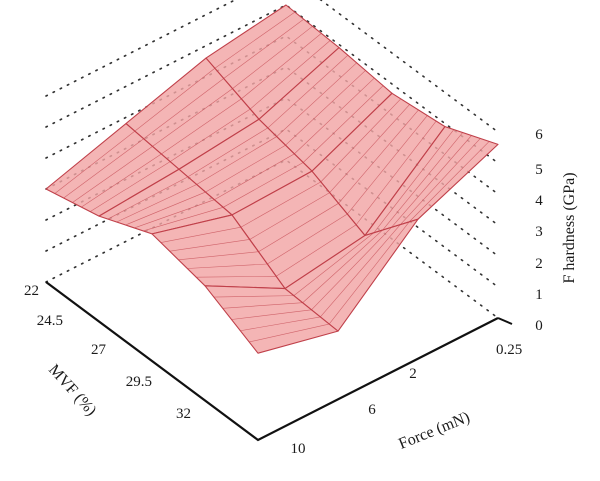 Image resolution: width=600 pixels, height=481 pixels. What do you see at coordinates (569, 227) in the screenshot?
I see `z-axis-title: F hardness (GPa)` at bounding box center [569, 227].